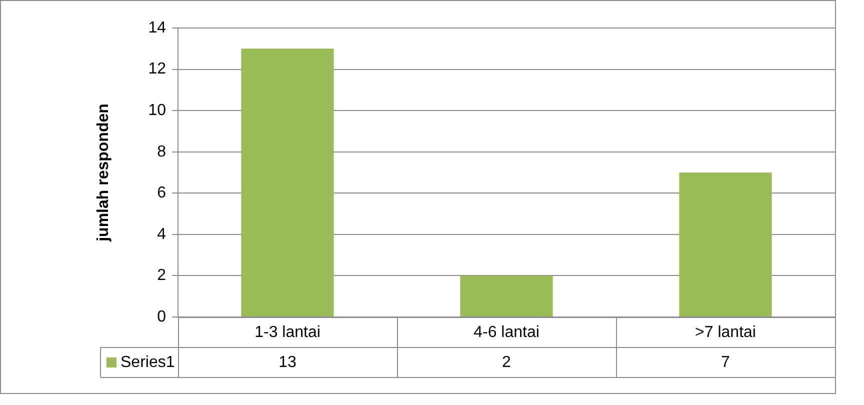 The height and width of the screenshot is (405, 864). Describe the element at coordinates (287, 362) in the screenshot. I see `data-label: 13` at that location.